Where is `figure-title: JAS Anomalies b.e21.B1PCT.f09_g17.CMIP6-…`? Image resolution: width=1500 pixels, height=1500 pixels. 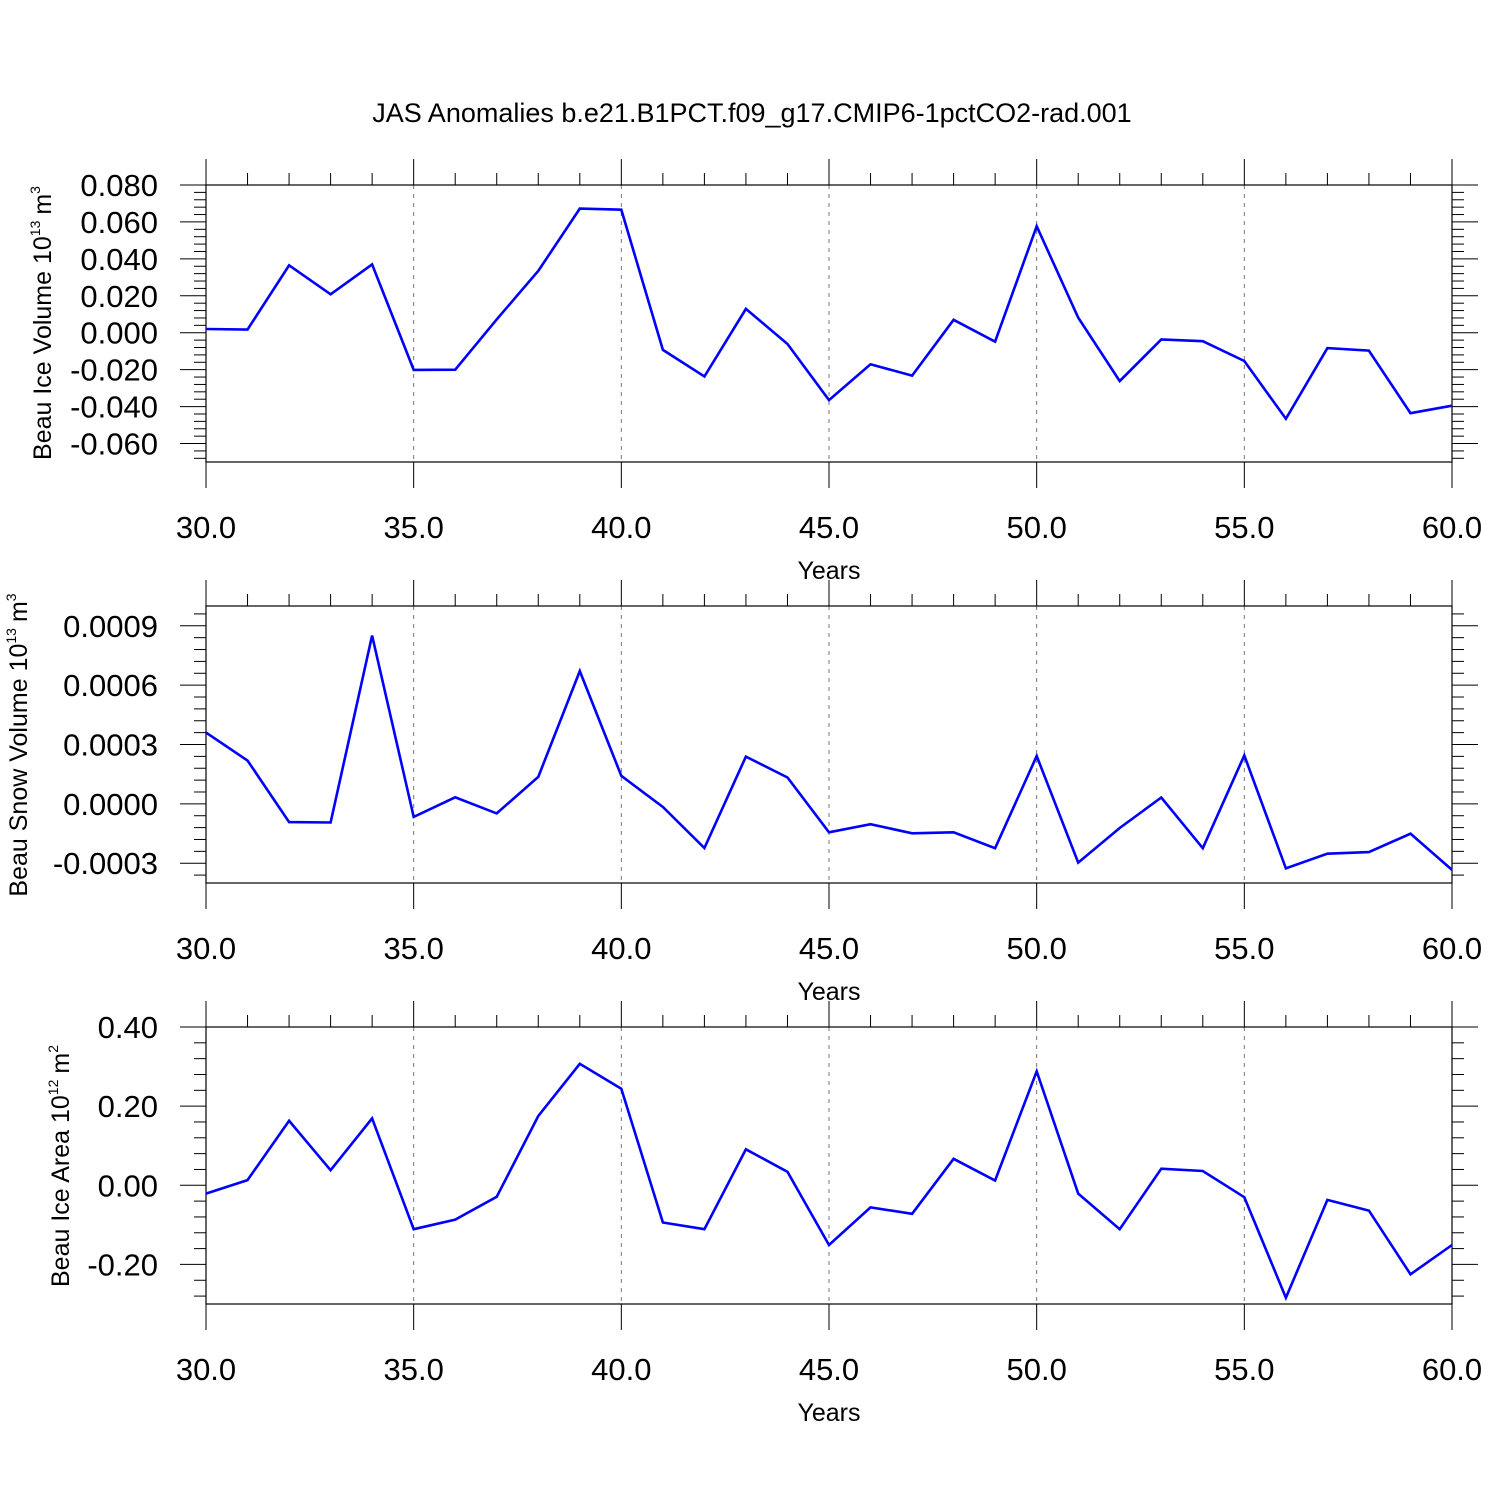
figure-title: JAS Anomalies b.e21.B1PCT.f09_g17.CMIP6-… is located at coordinates (751, 113).